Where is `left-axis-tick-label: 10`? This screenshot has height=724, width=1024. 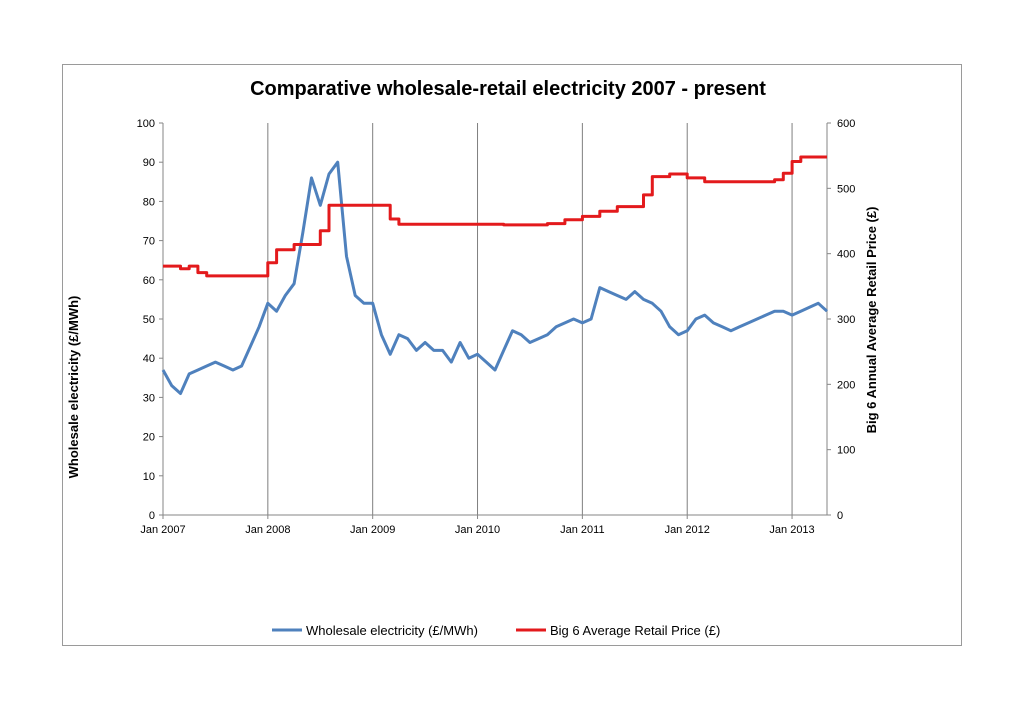
left-axis-tick-label: 10 is located at coordinates (149, 477).